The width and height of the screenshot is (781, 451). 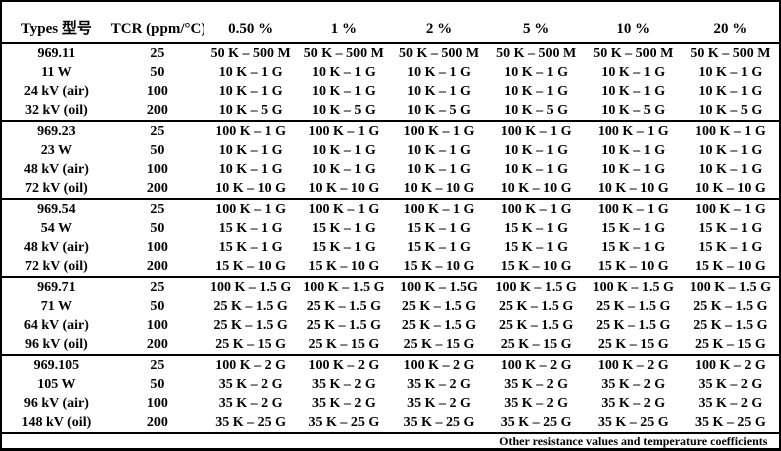 I want to click on resistance-range-cell: 15 K – 10 G, so click(x=730, y=267).